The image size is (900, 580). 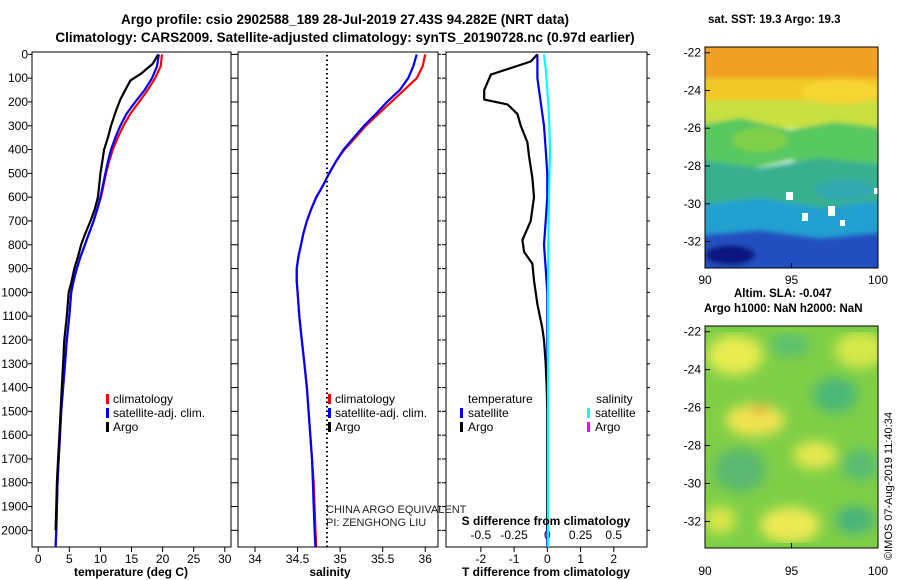 I want to click on map-y-tick-label: -28, so click(x=693, y=446).